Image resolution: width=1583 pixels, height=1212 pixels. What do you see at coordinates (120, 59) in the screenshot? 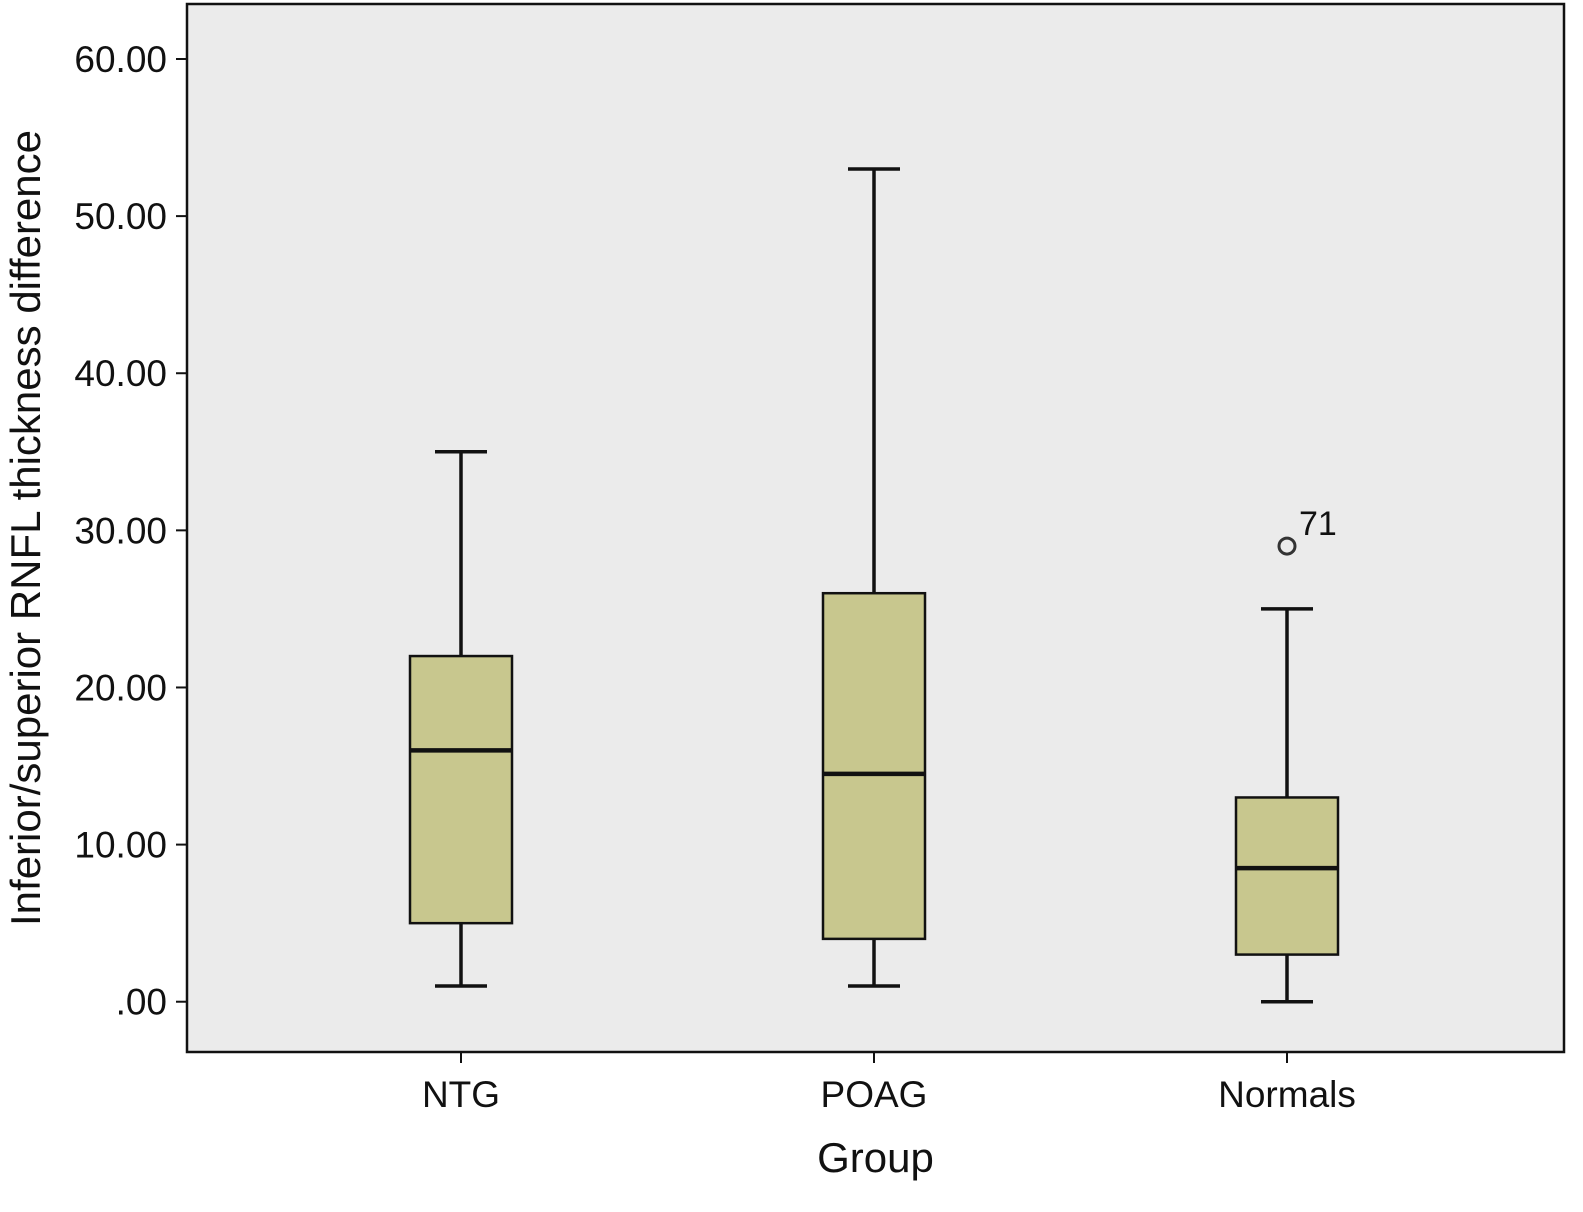
I see `y-tick-label: 60.00` at bounding box center [120, 59].